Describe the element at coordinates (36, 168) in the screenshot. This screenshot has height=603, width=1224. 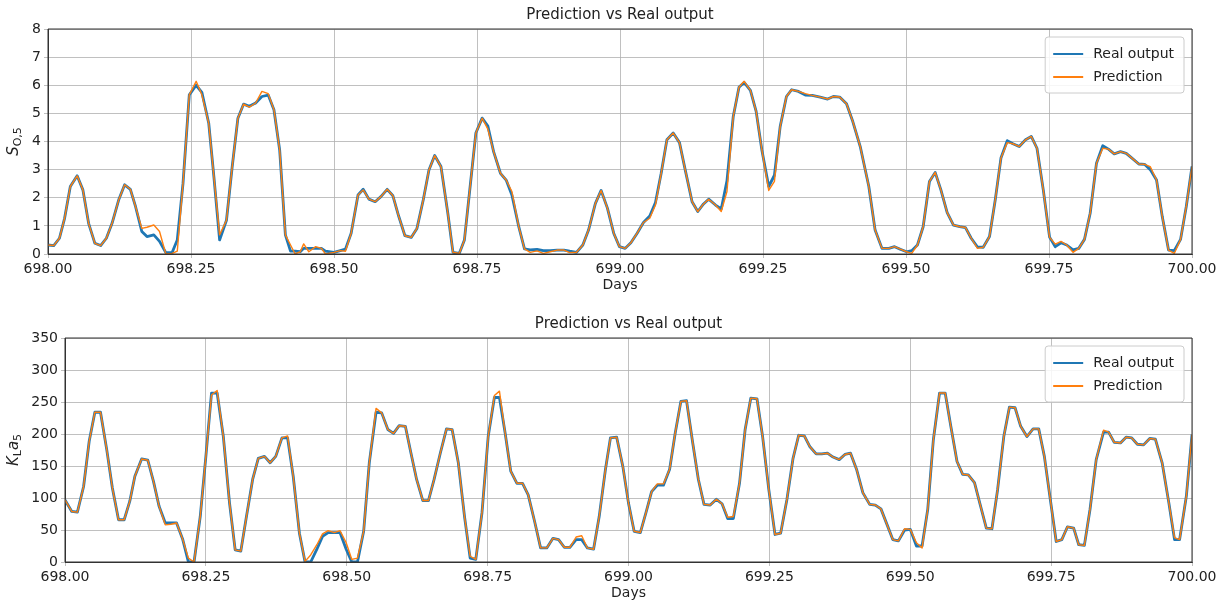
I see `y-tick-label: 3` at that location.